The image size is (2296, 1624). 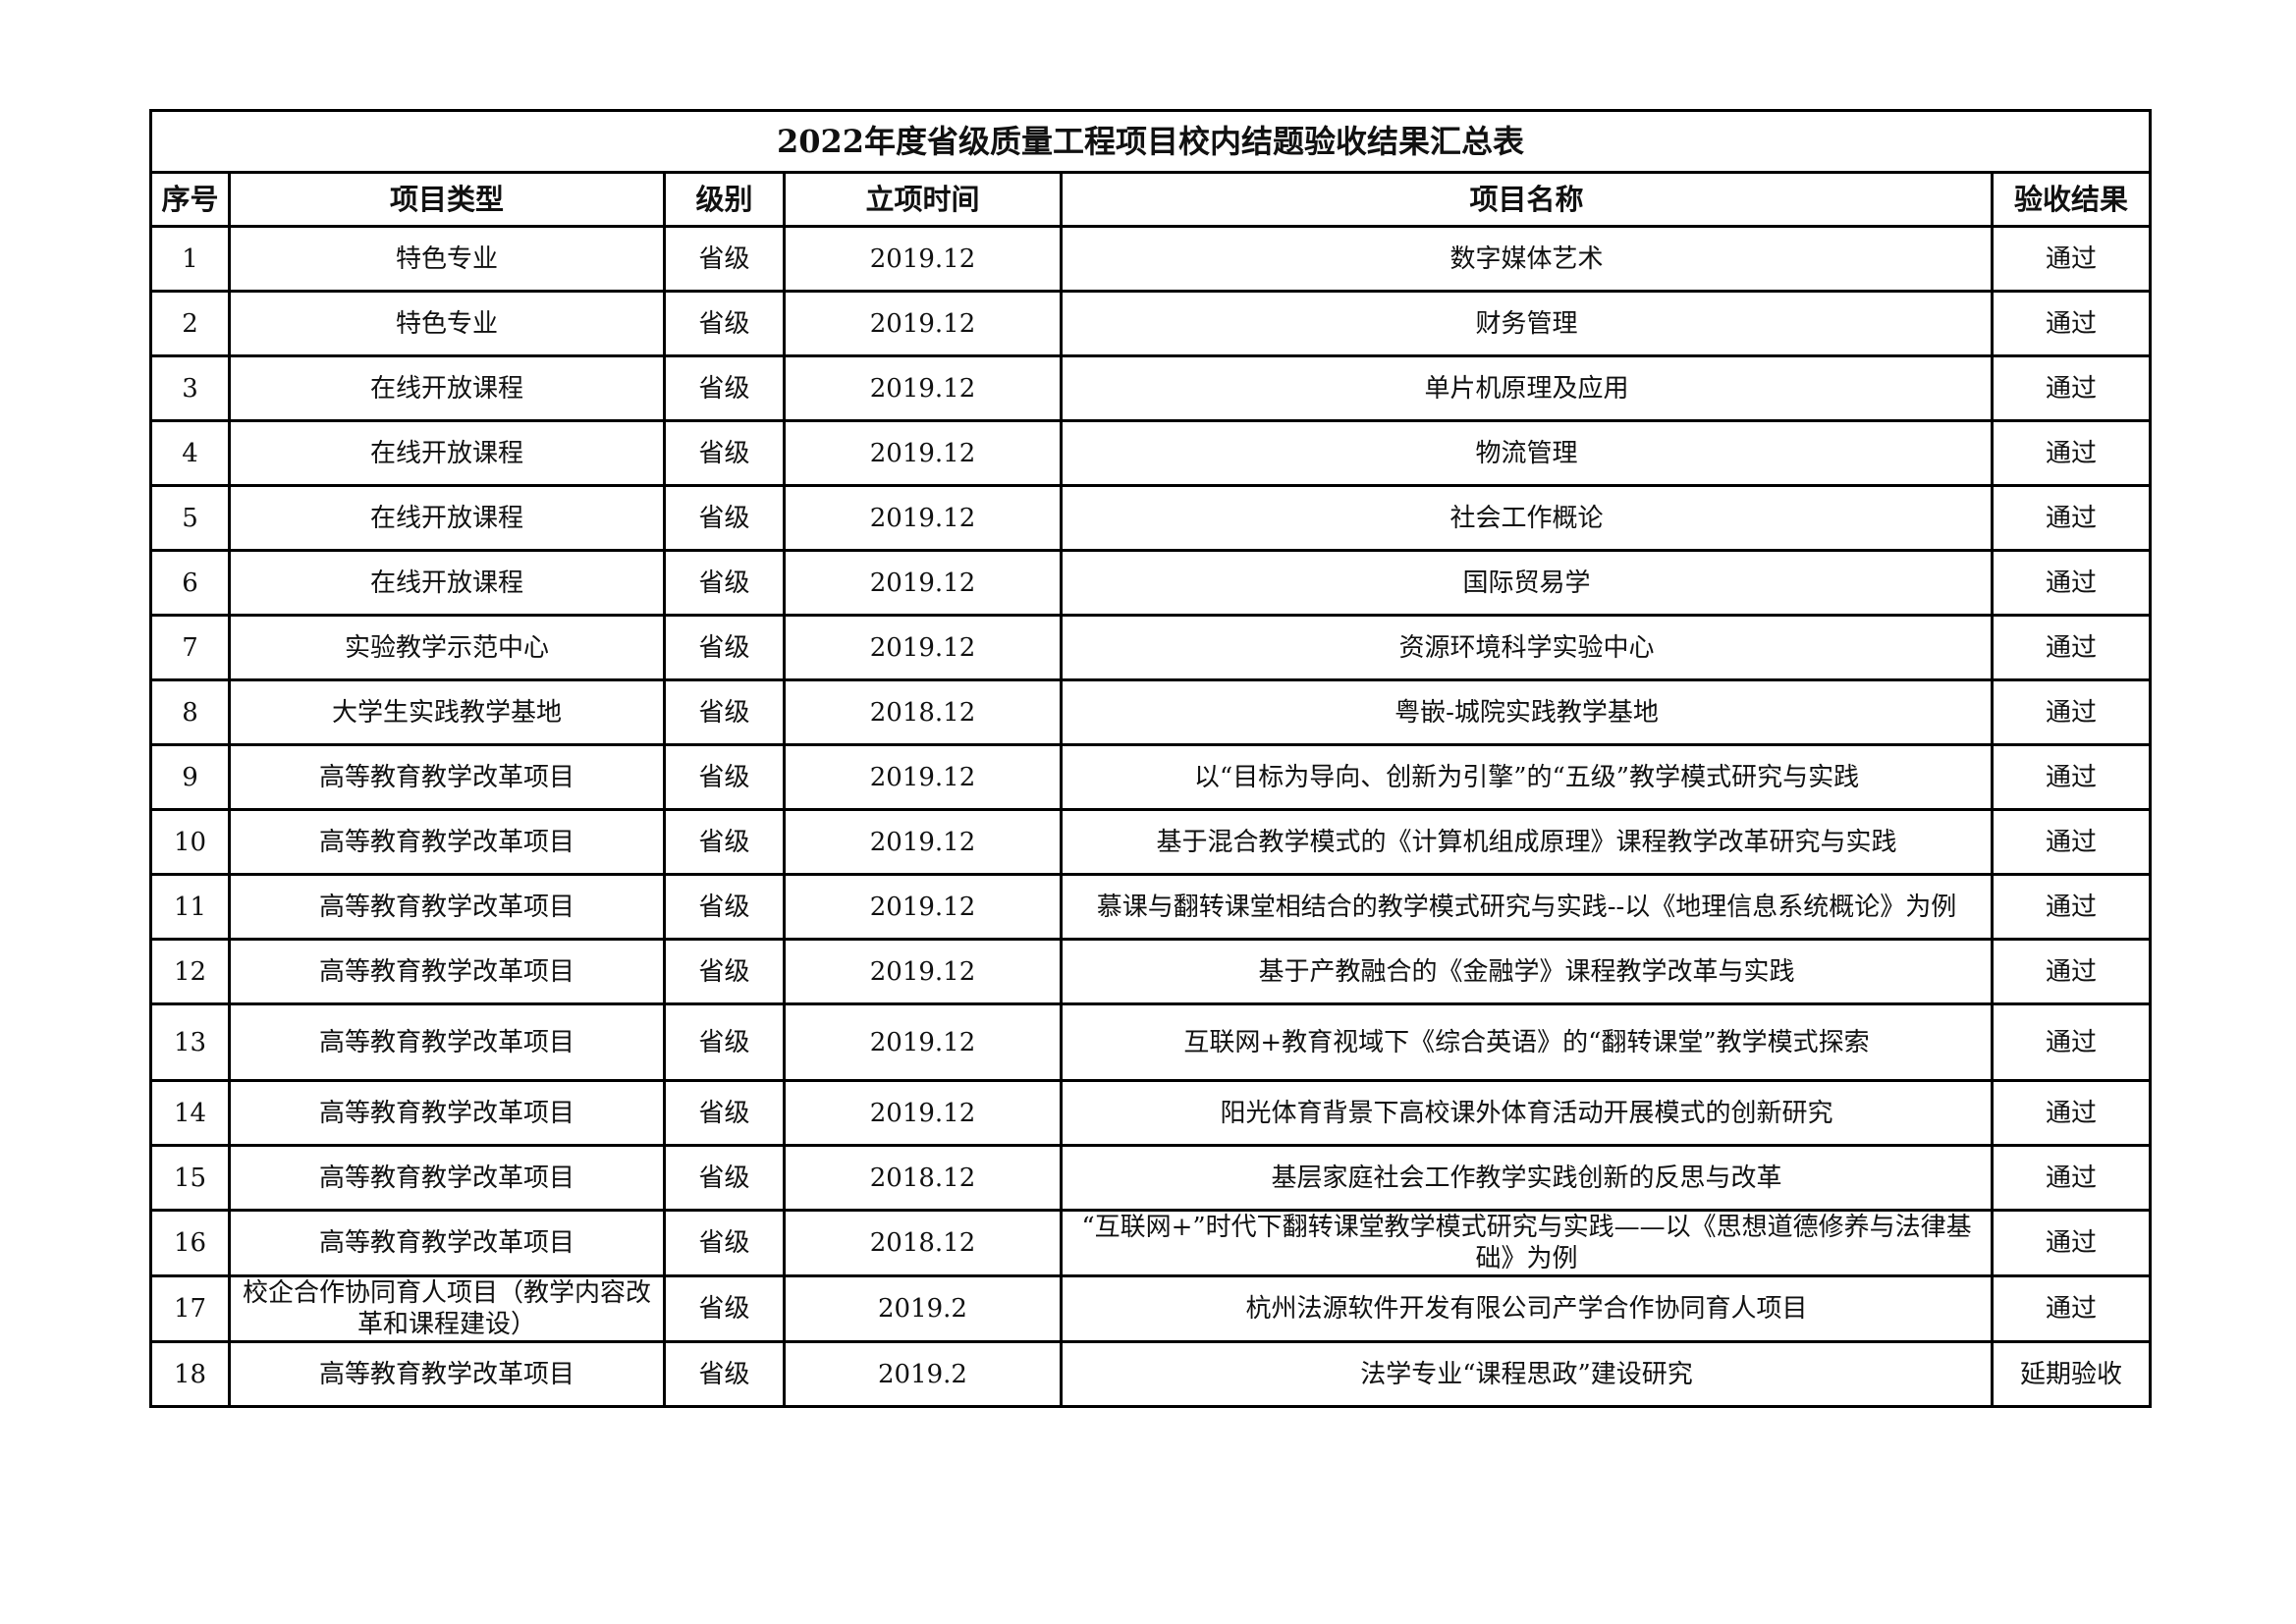 I want to click on table-row: 2 特色专业 省级 2019.12 财务管理 通过, so click(x=1151, y=323).